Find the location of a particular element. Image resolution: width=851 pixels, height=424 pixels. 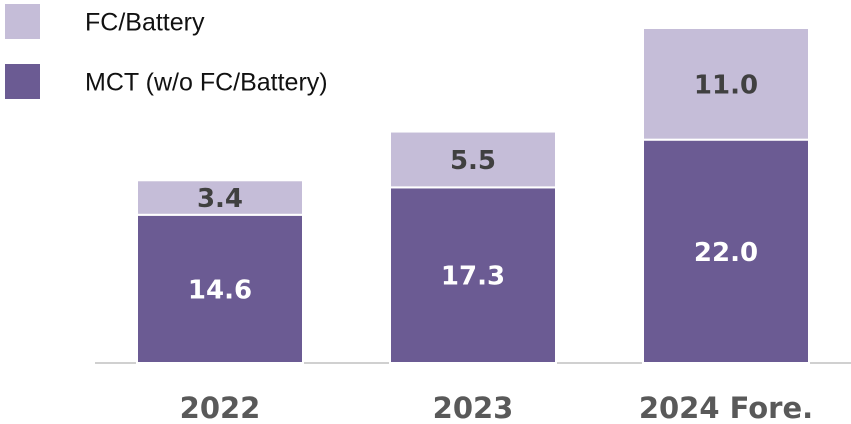

legend-label: FC/Battery is located at coordinates (145, 23).